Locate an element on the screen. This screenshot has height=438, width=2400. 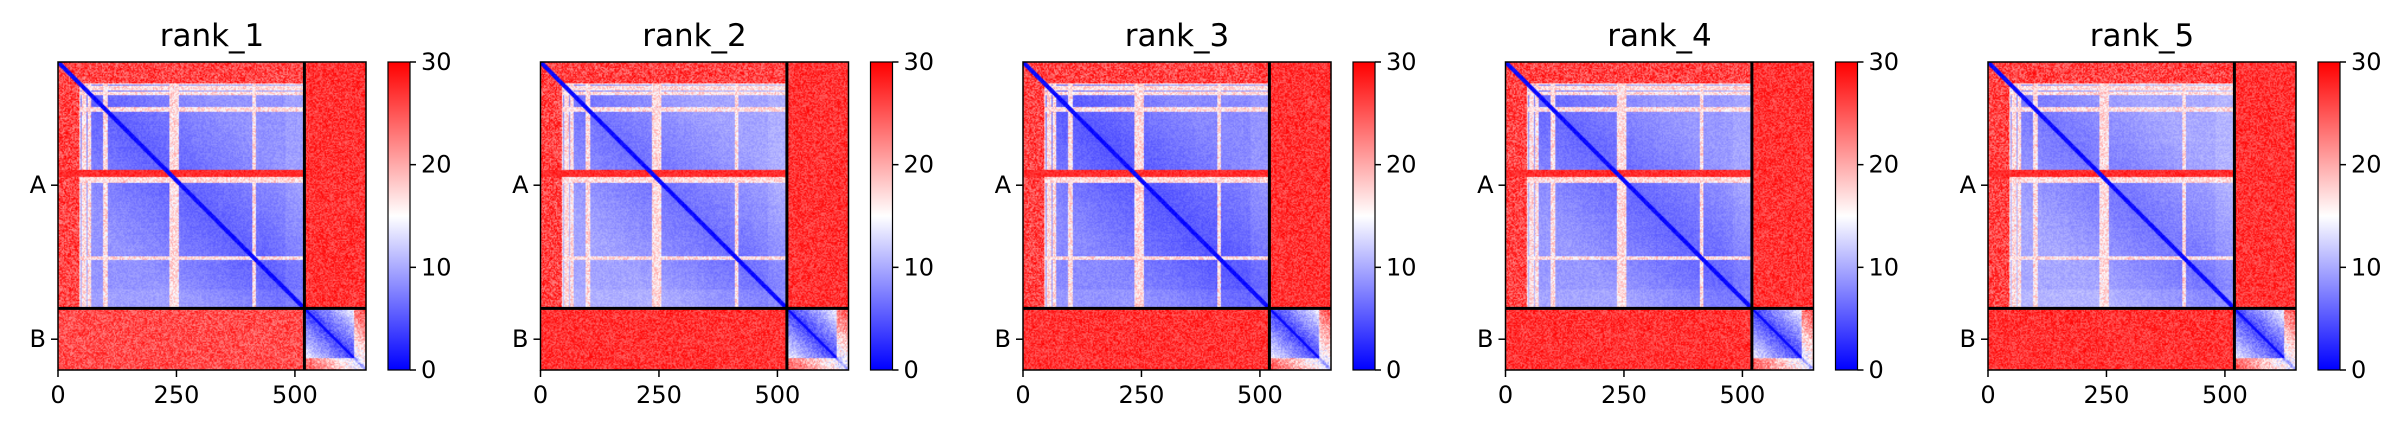
panel-title: rank_2 is located at coordinates (694, 36).